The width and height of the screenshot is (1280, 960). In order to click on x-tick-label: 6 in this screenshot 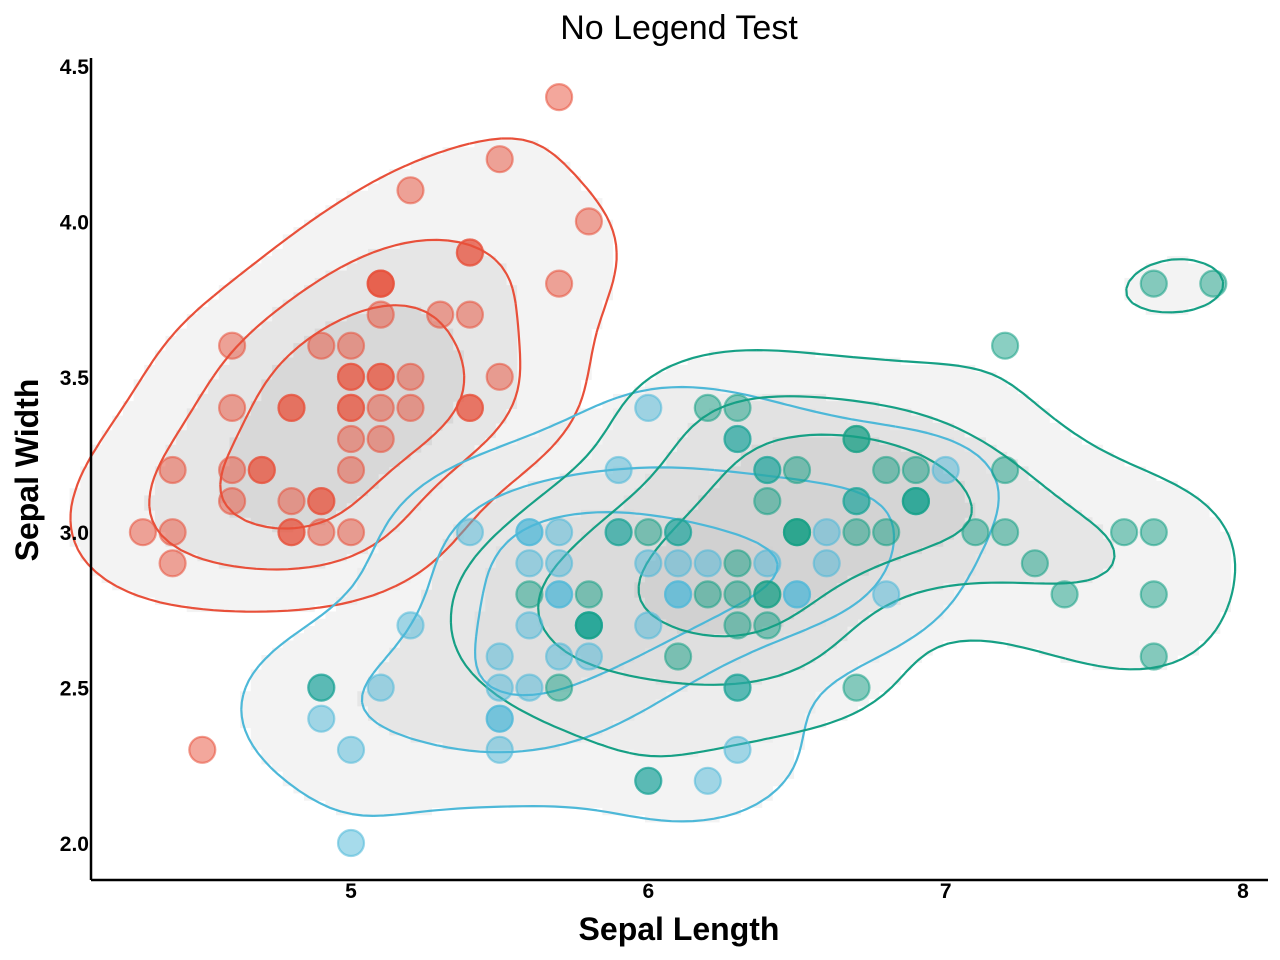, I will do `click(648, 891)`.